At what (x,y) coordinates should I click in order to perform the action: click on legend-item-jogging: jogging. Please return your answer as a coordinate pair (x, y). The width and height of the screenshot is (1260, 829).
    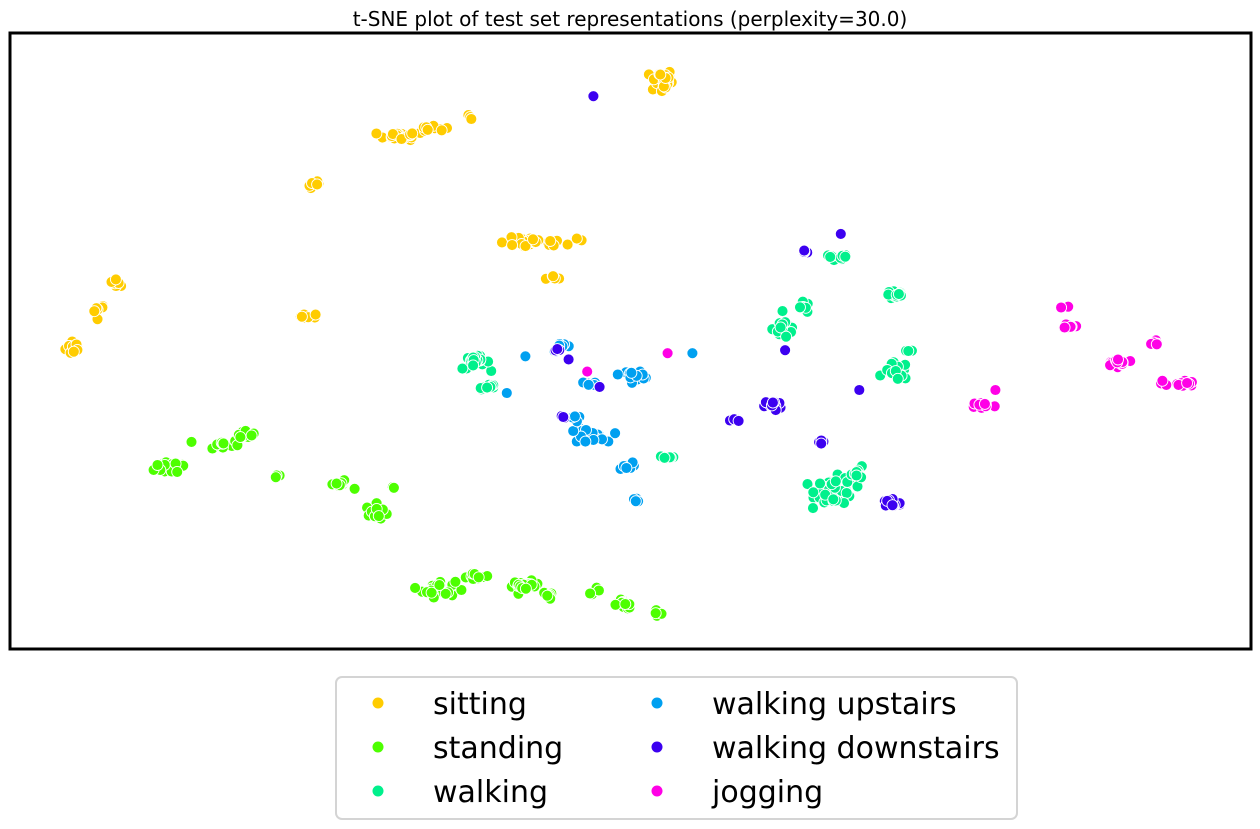
    Looking at the image, I should click on (737, 792).